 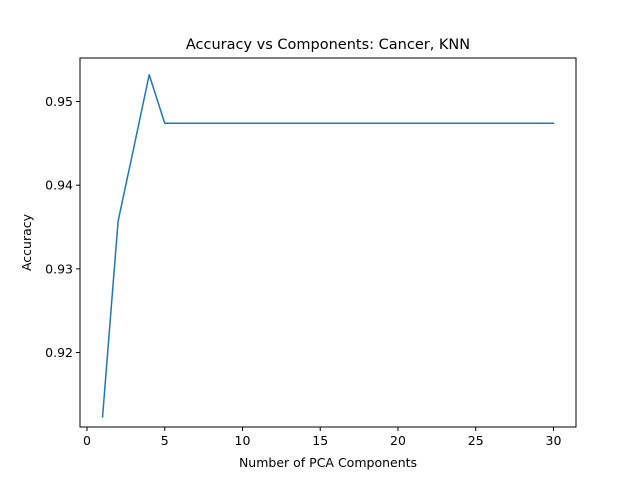 What do you see at coordinates (243, 440) in the screenshot?
I see `x-tick-label: 10` at bounding box center [243, 440].